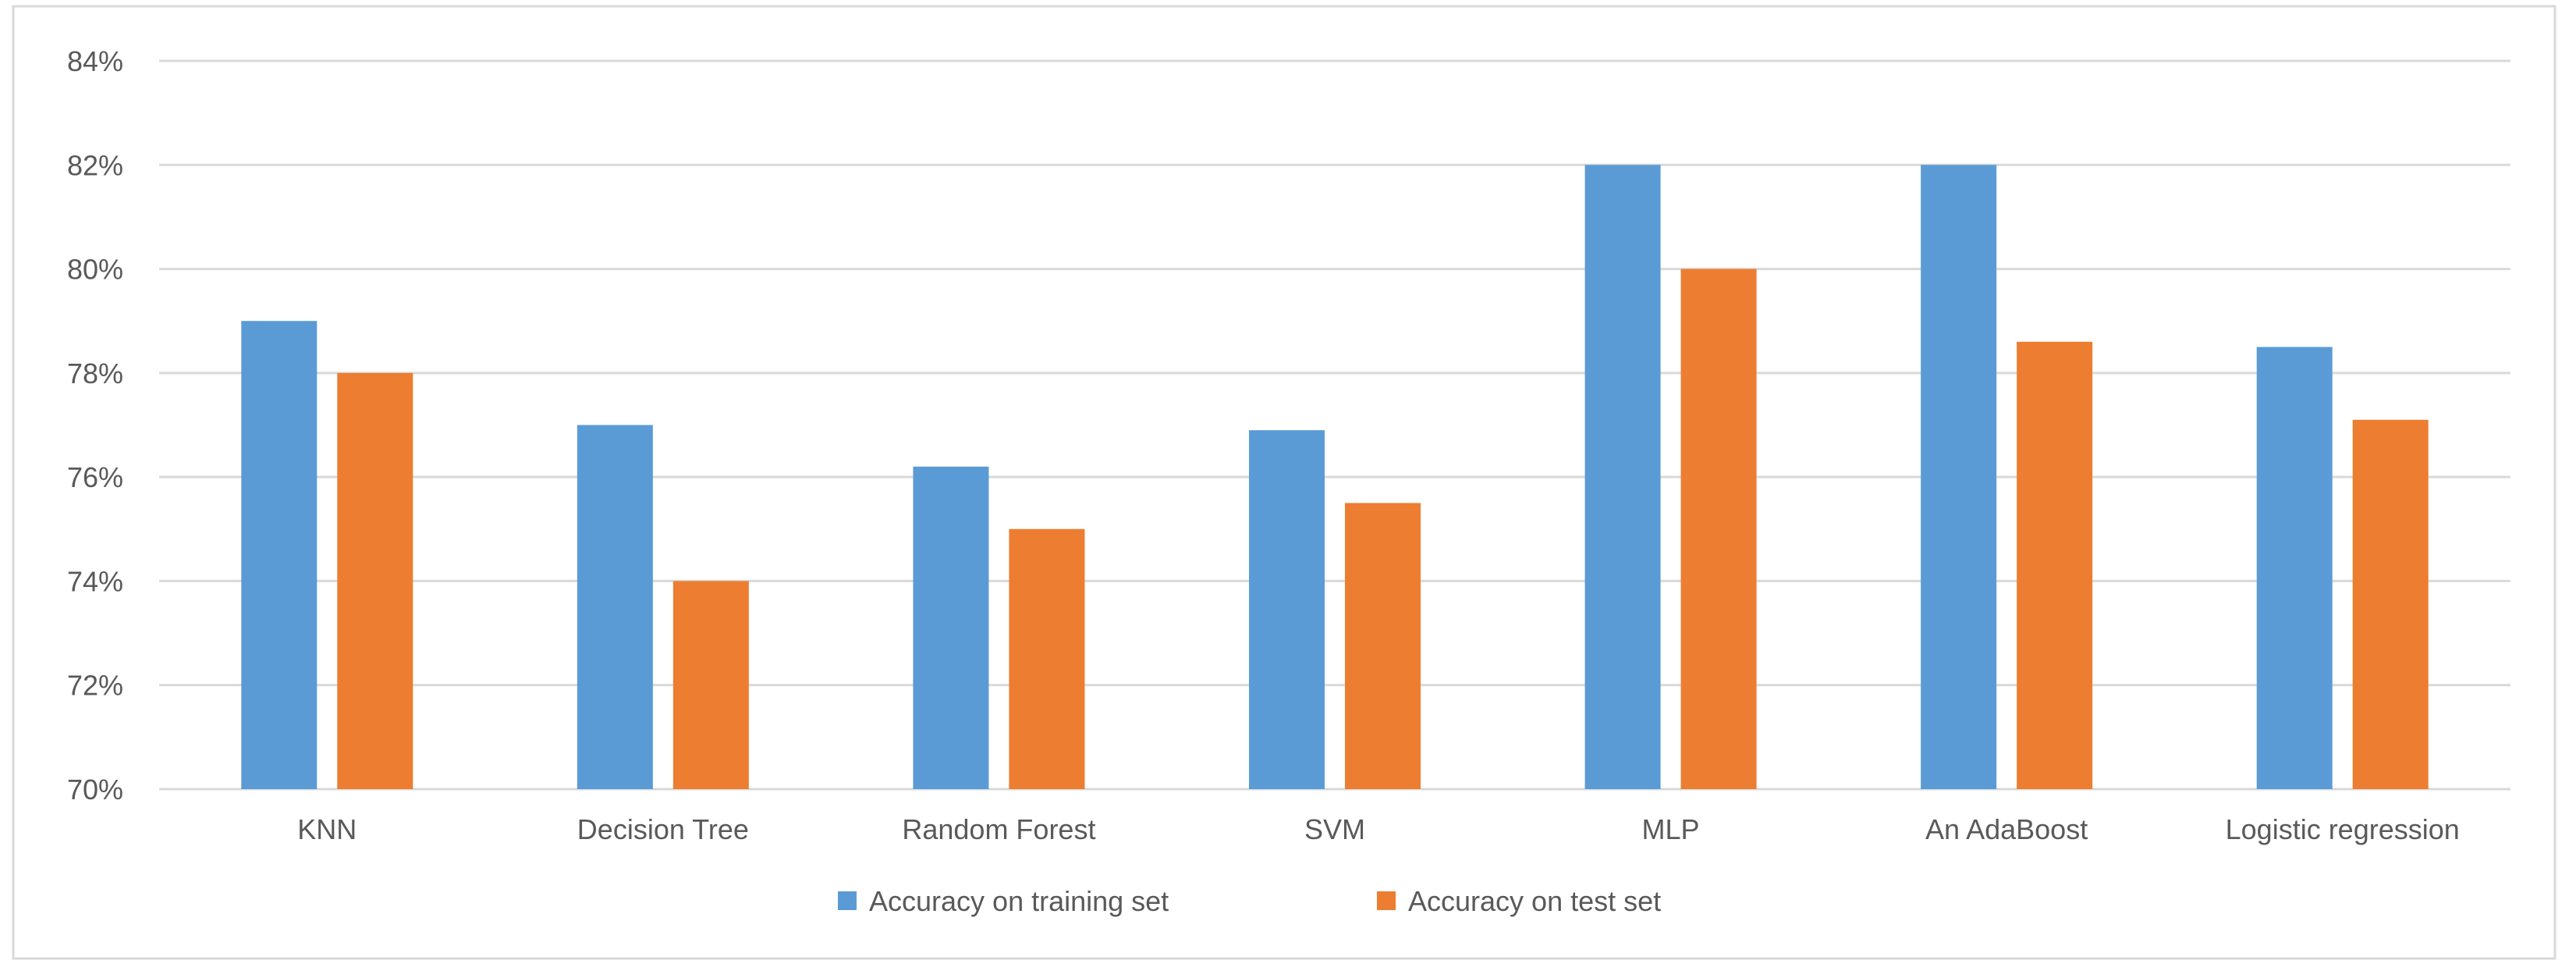  Describe the element at coordinates (2006, 829) in the screenshot. I see `x-category-label: An AdaBoost` at that location.